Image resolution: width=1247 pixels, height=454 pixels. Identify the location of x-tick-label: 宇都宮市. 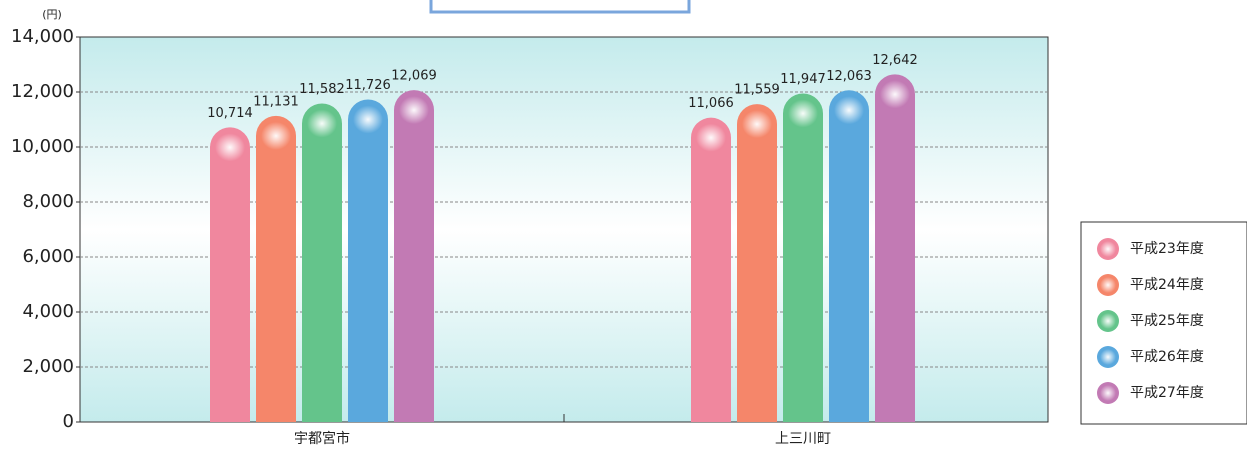
(322, 438).